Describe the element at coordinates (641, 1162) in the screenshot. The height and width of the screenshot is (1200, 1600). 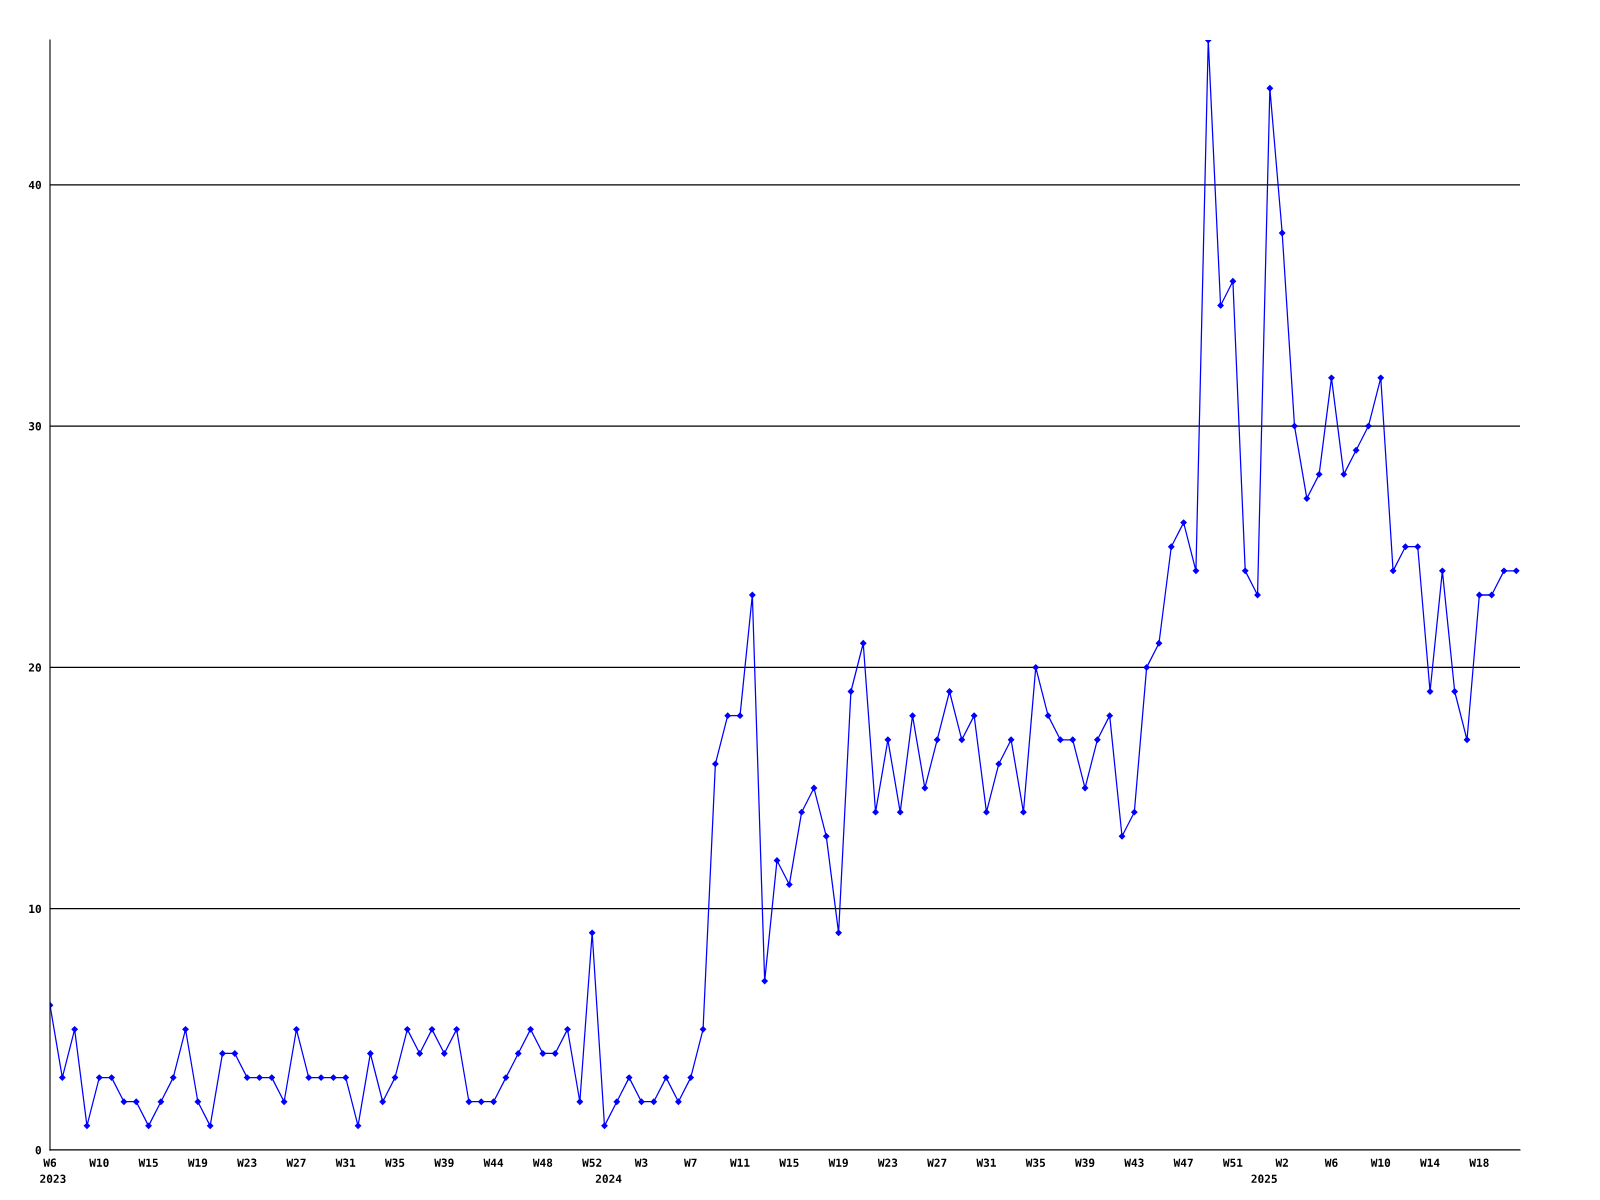
I see `x-tick-label: W3` at that location.